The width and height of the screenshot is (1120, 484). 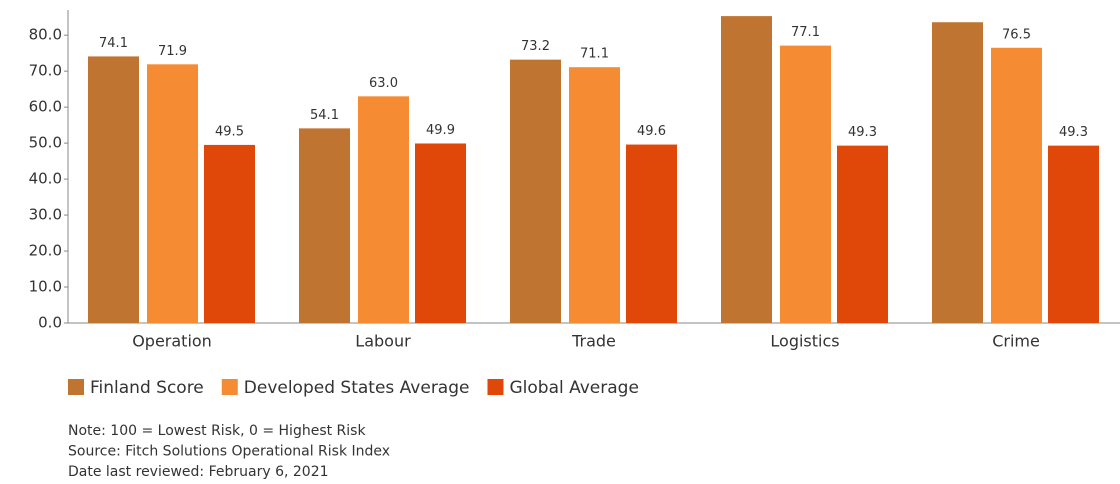 I want to click on legend-label: Finland Score, so click(x=147, y=388).